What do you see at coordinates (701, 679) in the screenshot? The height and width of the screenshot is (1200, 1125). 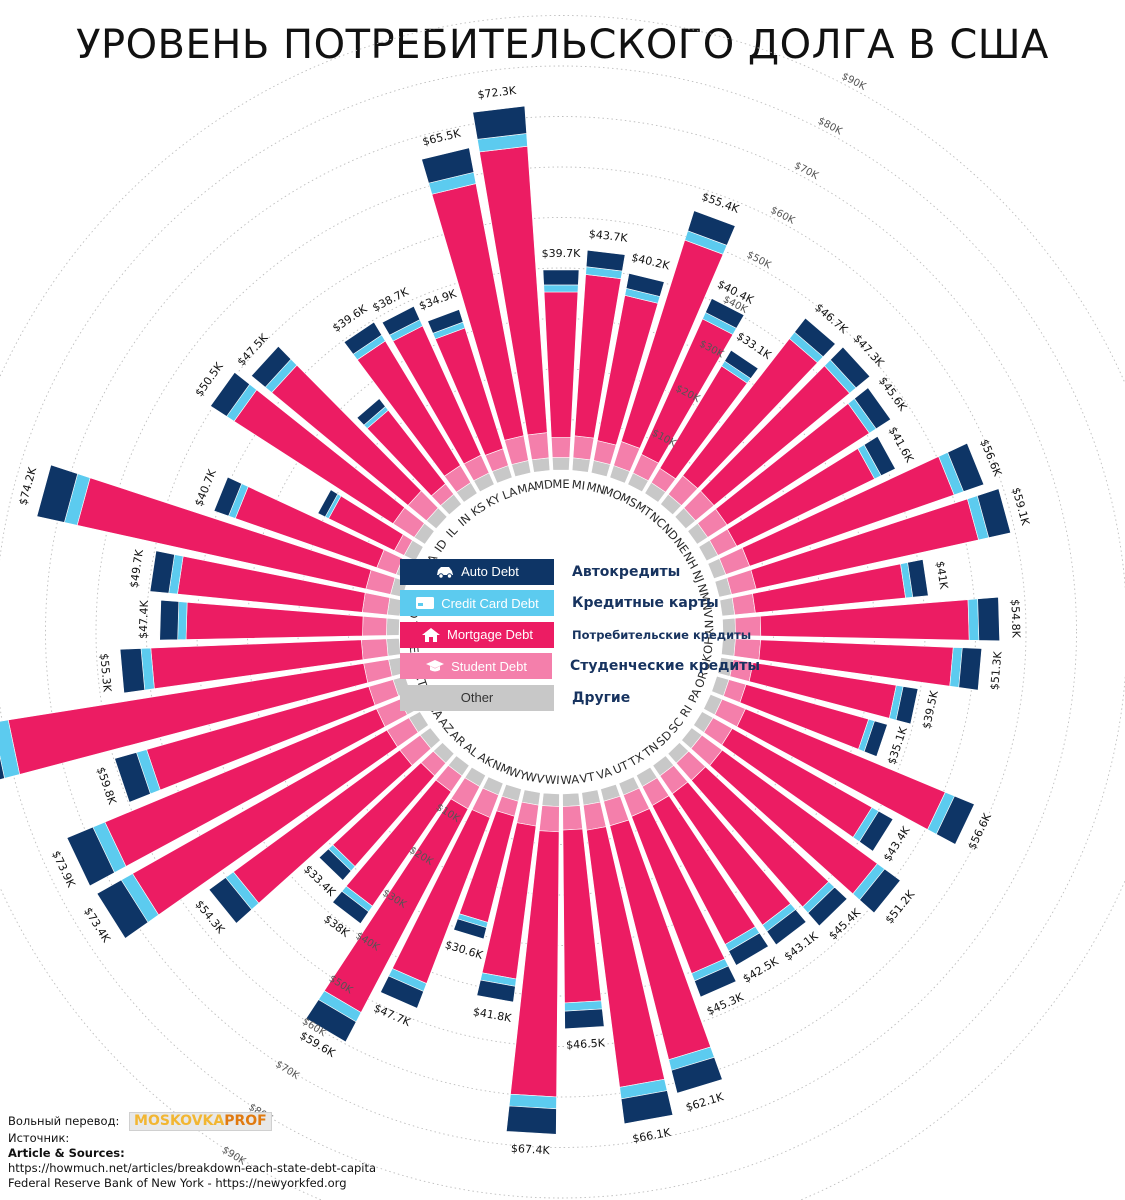 I see `state-label: OR` at bounding box center [701, 679].